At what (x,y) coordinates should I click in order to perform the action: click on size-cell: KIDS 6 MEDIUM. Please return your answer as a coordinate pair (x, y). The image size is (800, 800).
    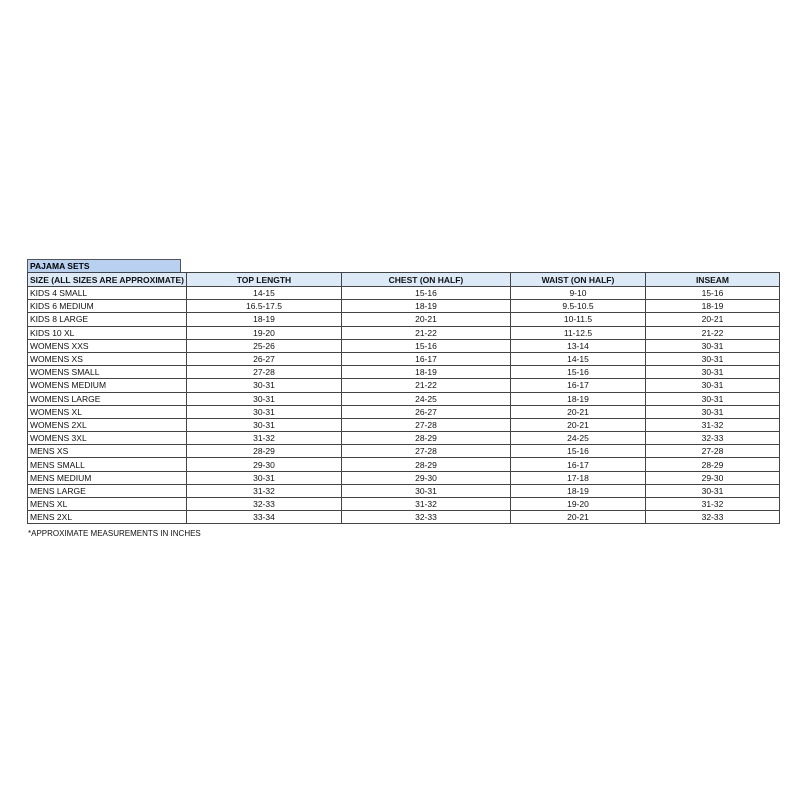
    Looking at the image, I should click on (107, 306).